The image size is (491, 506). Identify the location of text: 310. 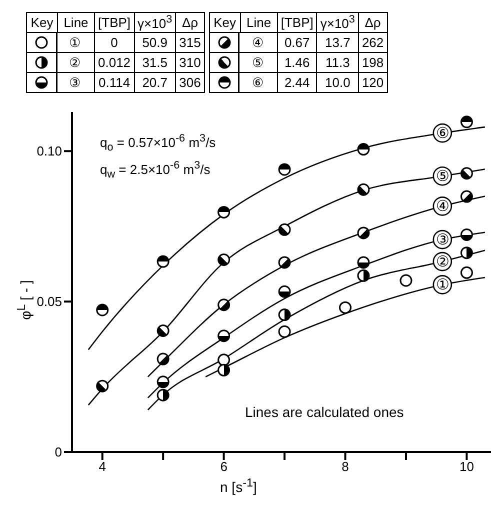
(190, 62).